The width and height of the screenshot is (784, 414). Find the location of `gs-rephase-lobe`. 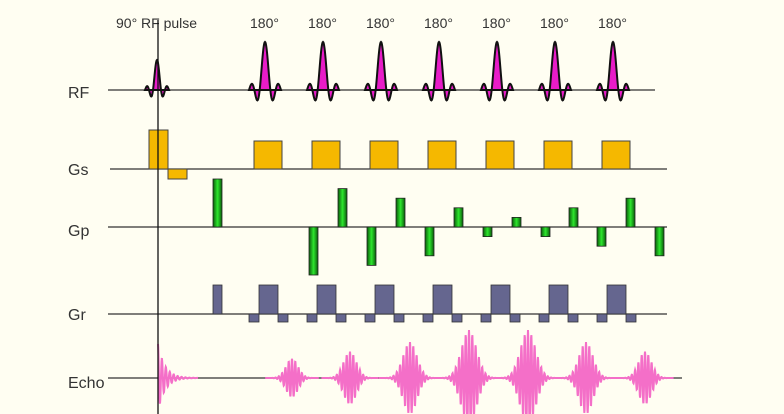

gs-rephase-lobe is located at coordinates (177, 174).